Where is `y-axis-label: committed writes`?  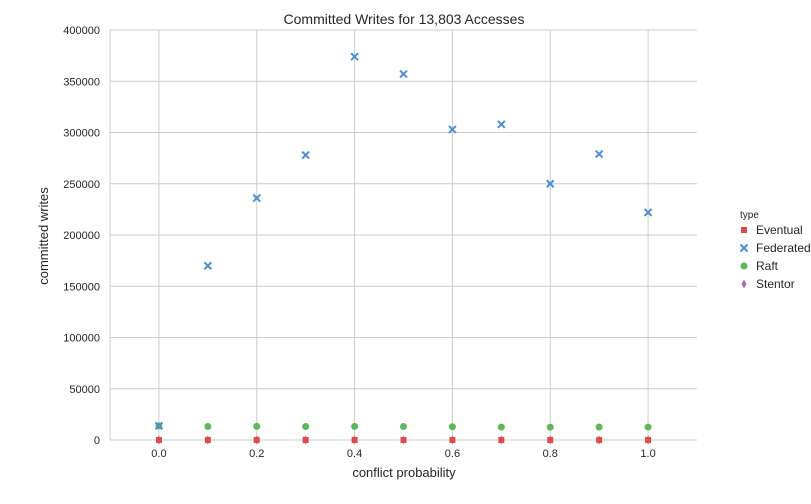 y-axis-label: committed writes is located at coordinates (43, 236).